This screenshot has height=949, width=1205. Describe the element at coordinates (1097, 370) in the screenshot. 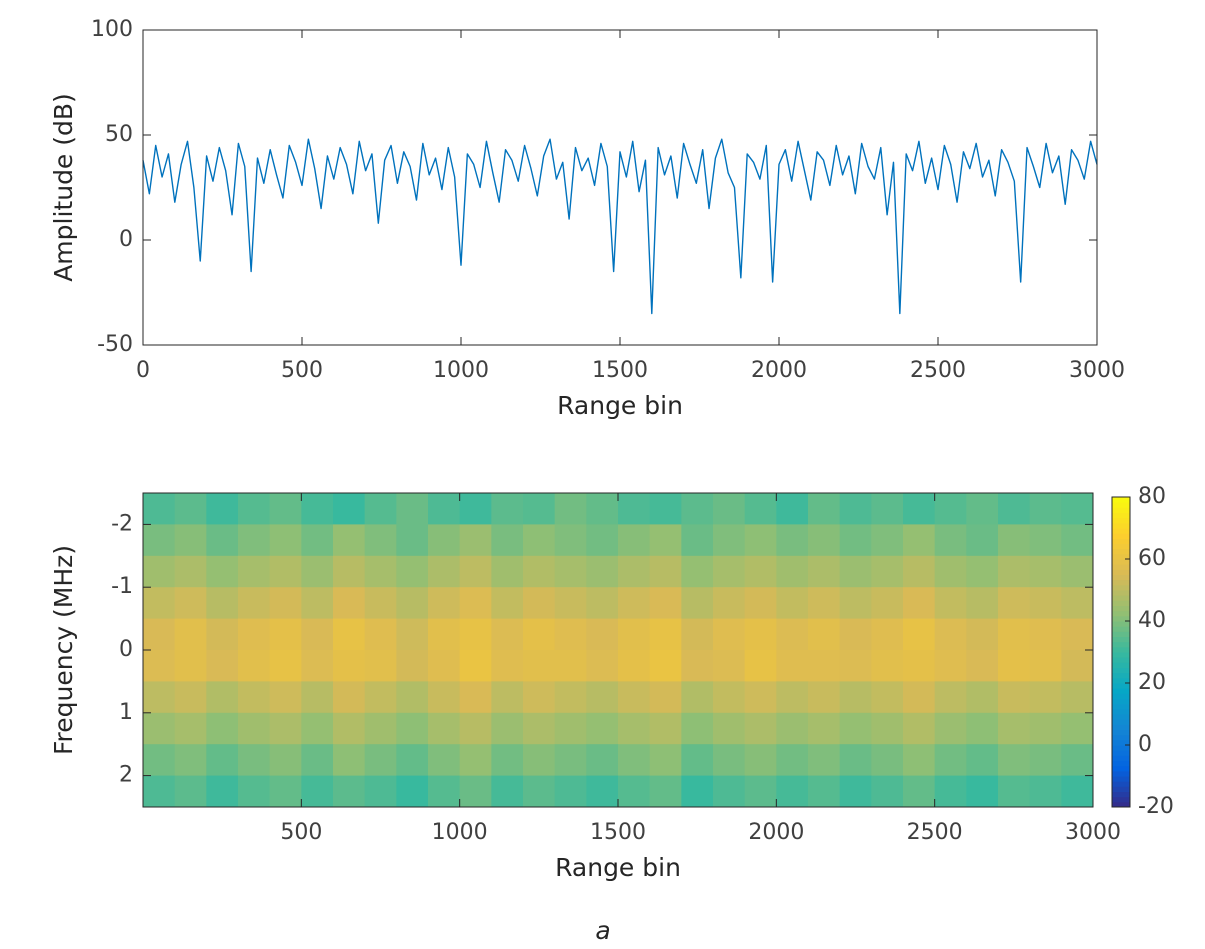

I see `x-tick-label: 3000` at that location.